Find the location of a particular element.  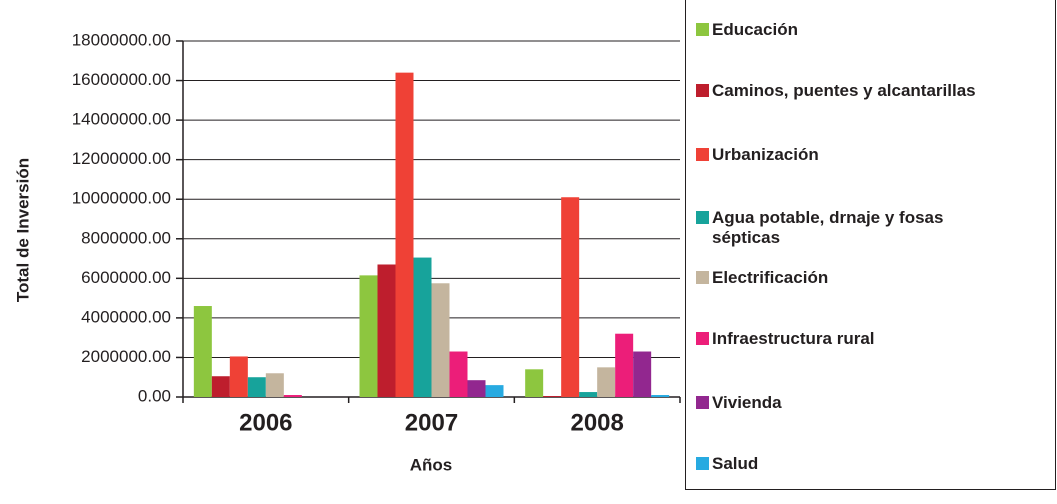

y-tick-label: 4000000.00 is located at coordinates (126, 316).